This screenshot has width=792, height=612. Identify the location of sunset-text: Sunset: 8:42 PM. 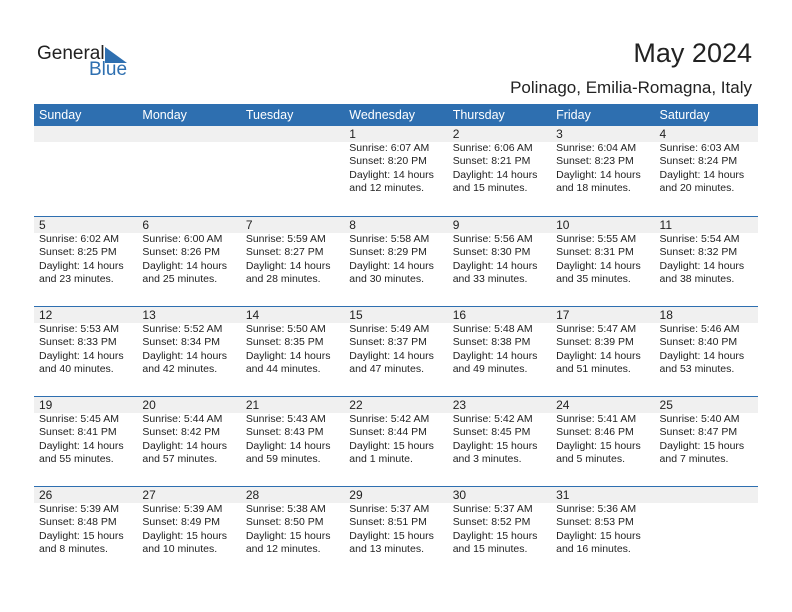
(181, 432).